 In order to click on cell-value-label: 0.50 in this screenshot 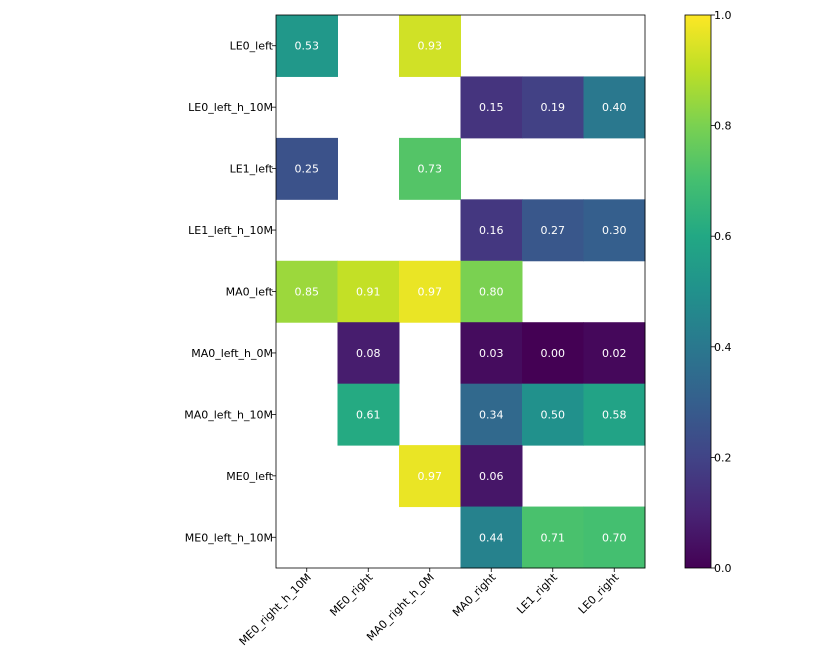, I will do `click(553, 414)`.